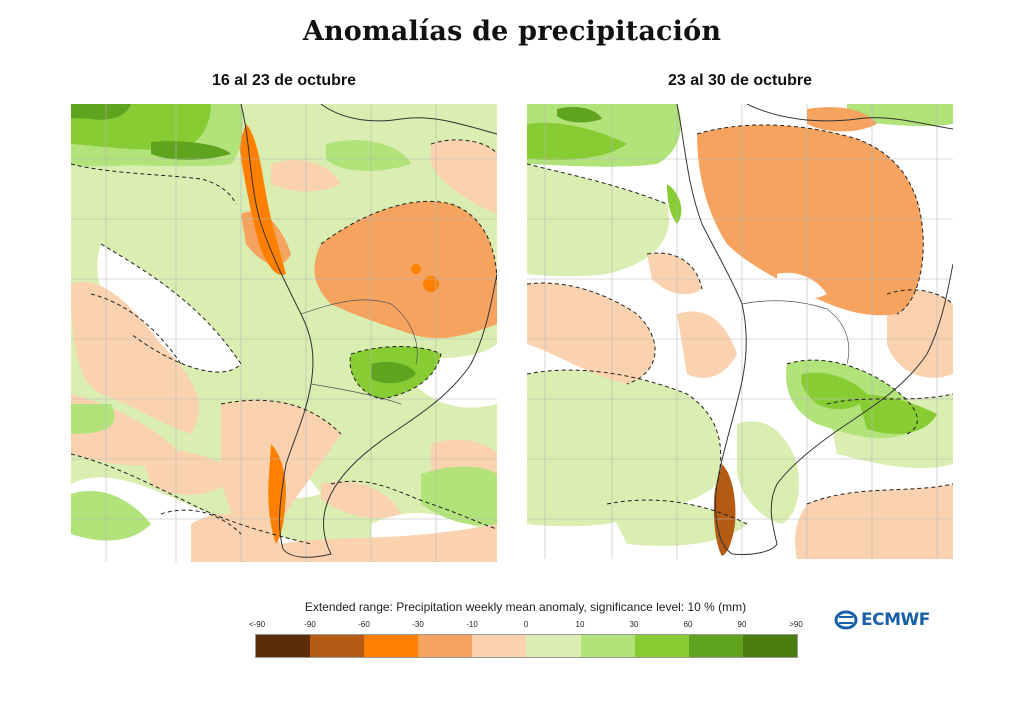  I want to click on ecmwf-logo: ECMWF, so click(882, 620).